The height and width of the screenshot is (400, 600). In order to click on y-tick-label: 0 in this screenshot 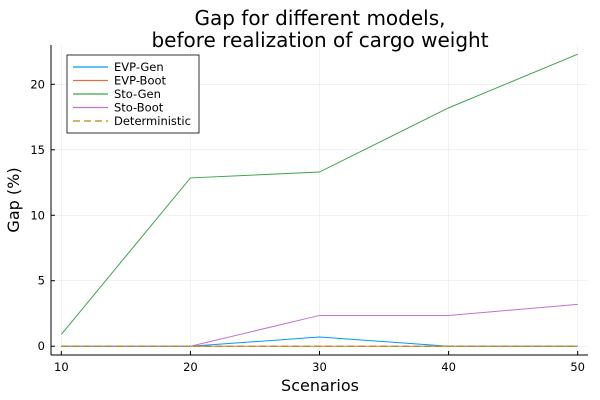, I will do `click(41, 346)`.